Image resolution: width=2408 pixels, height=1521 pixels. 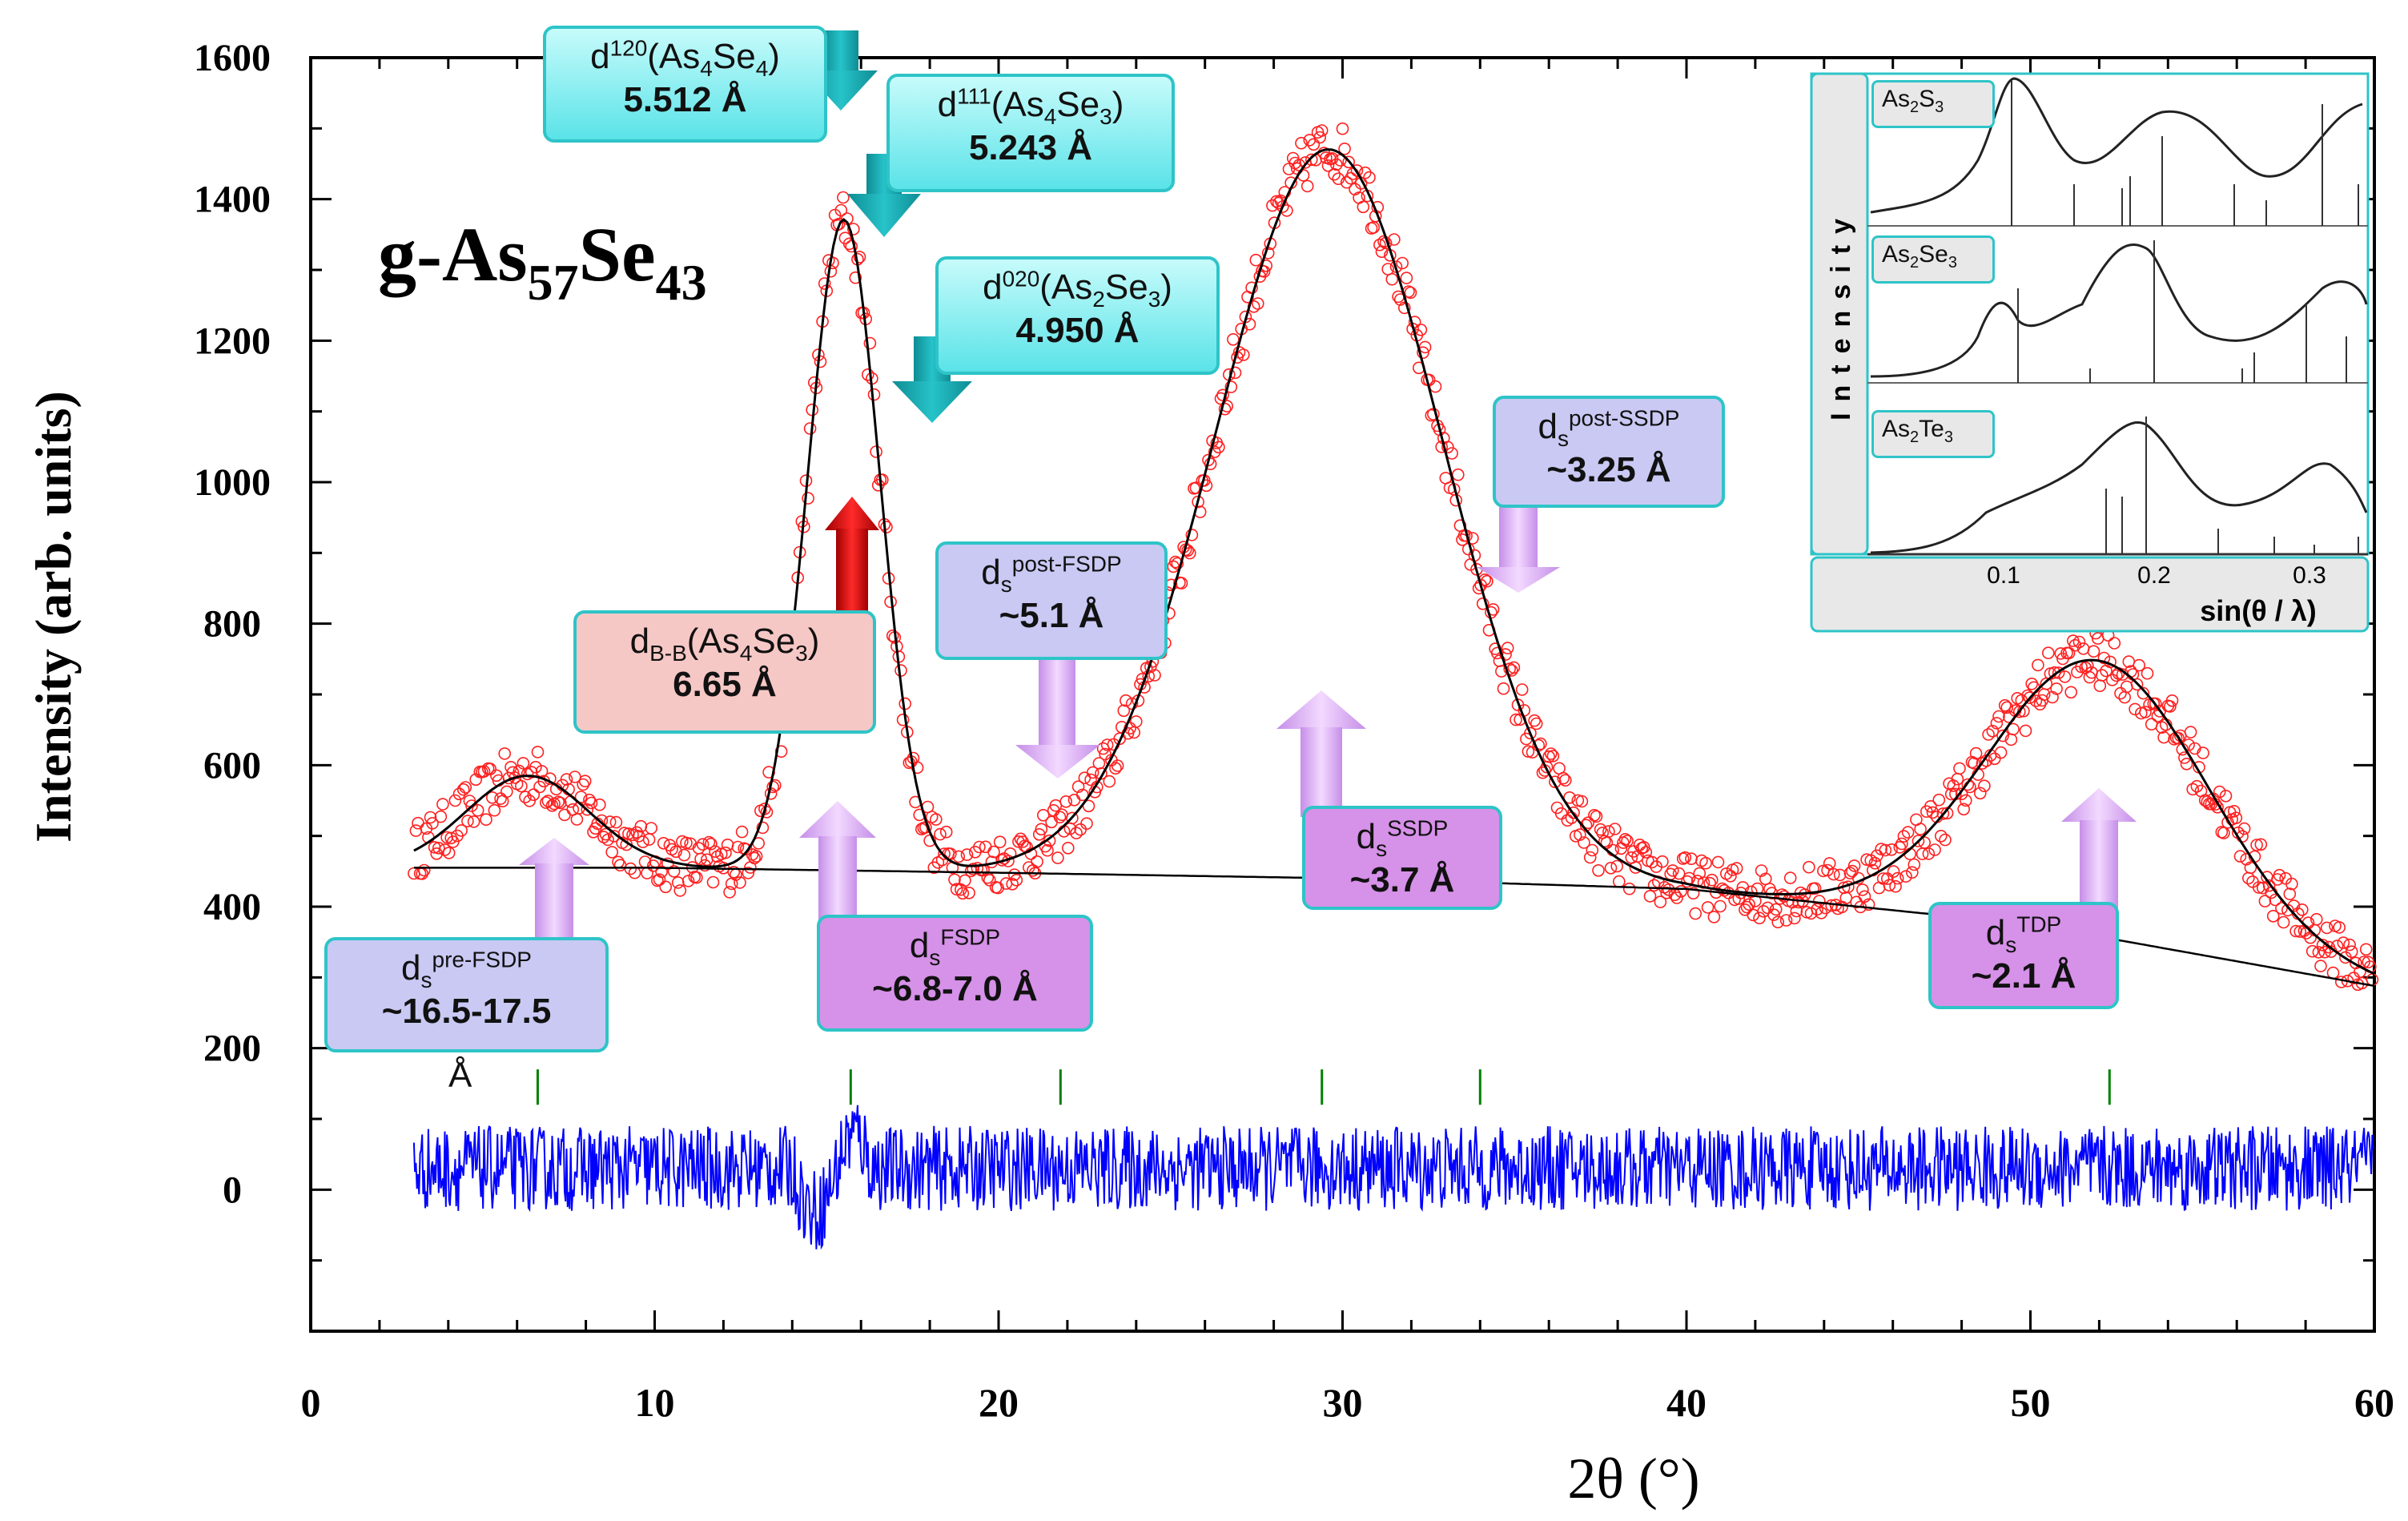 I want to click on y-tick-labels: 0 200 400 600 800 1000 1200 1400 1600, so click(x=233, y=624).